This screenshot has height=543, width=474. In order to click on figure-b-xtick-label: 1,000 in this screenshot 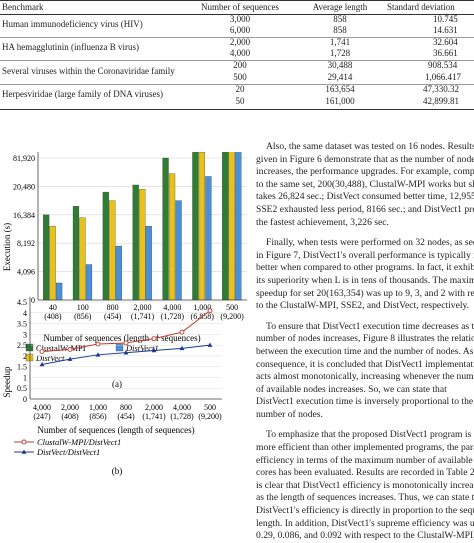, I will do `click(98, 407)`.